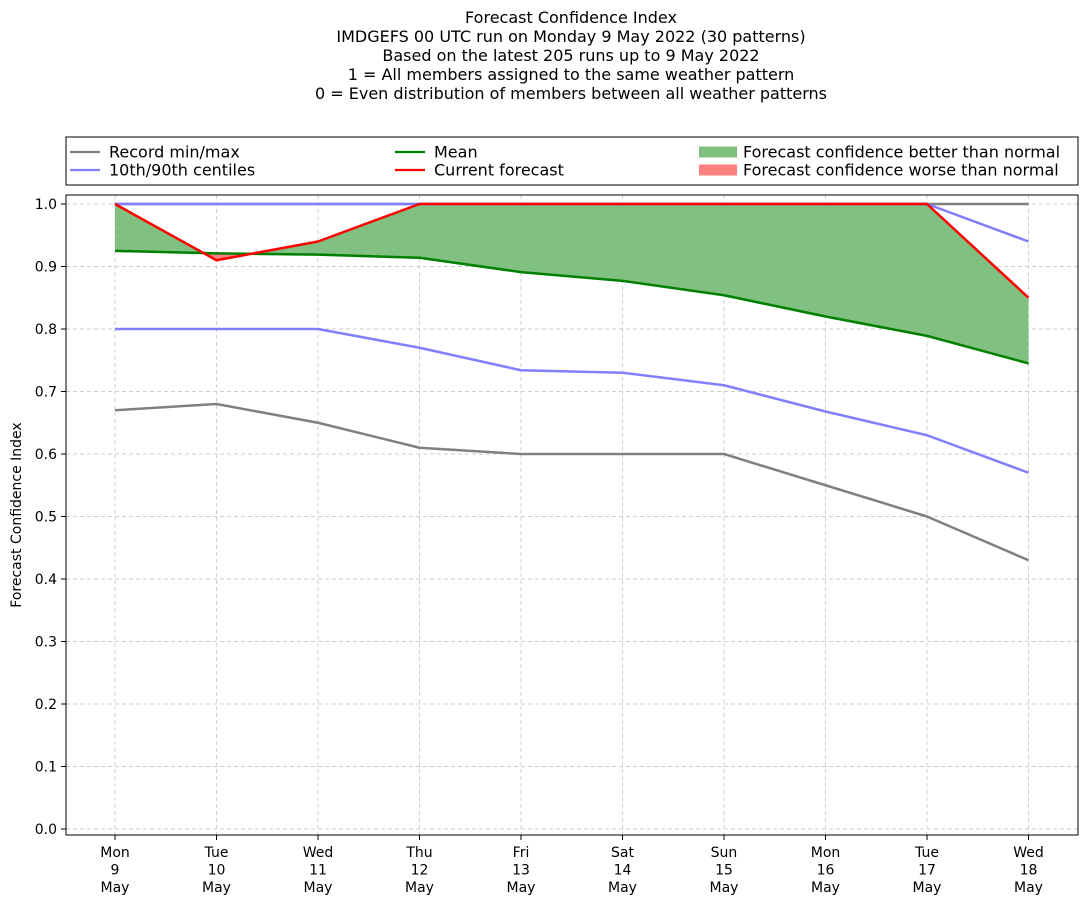 The height and width of the screenshot is (924, 1092). I want to click on series-line-record-min, so click(571, 482).